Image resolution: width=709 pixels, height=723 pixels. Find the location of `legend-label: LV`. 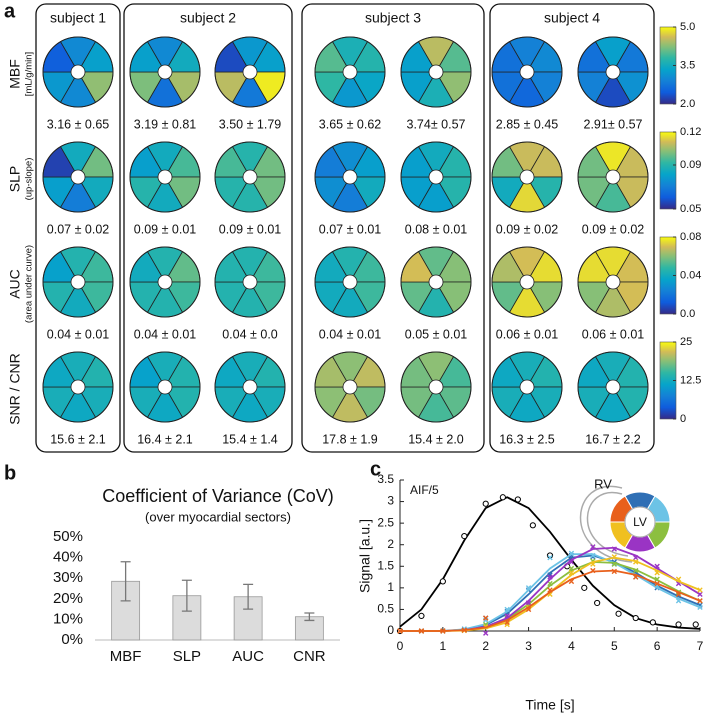

legend-label: LV is located at coordinates (640, 522).